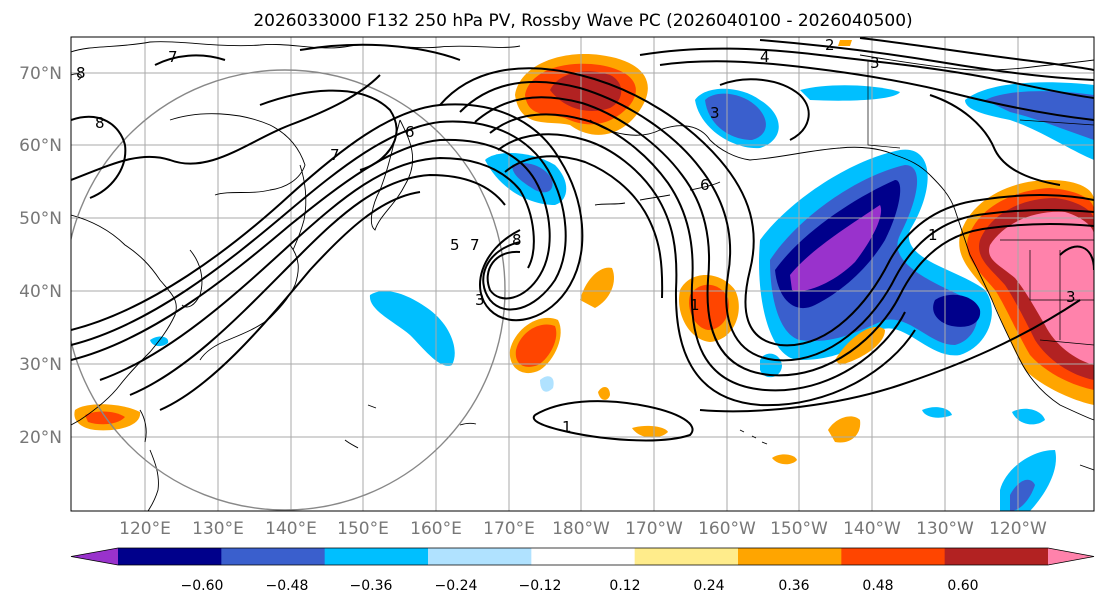  What do you see at coordinates (877, 586) in the screenshot?
I see `colorbar-tick-label: 0.48` at bounding box center [877, 586].